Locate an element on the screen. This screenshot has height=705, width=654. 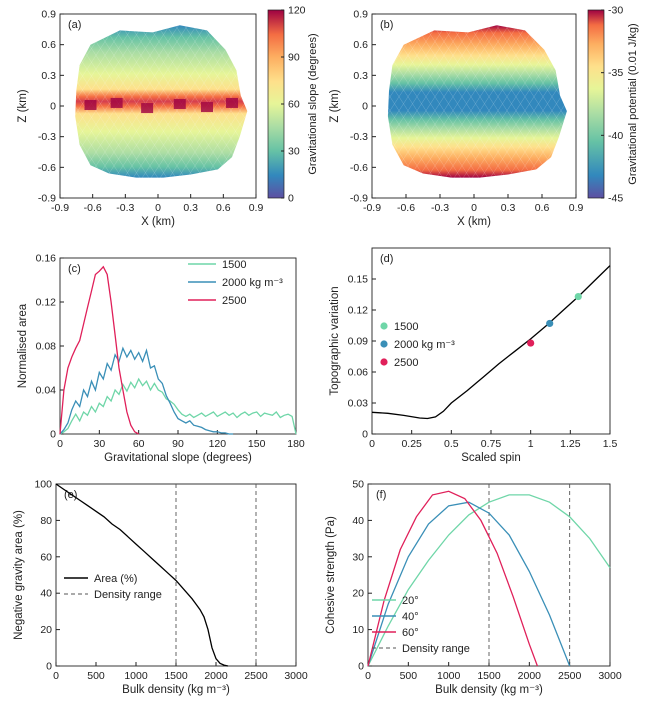
x-tick-label: 500 is located at coordinates (409, 676).